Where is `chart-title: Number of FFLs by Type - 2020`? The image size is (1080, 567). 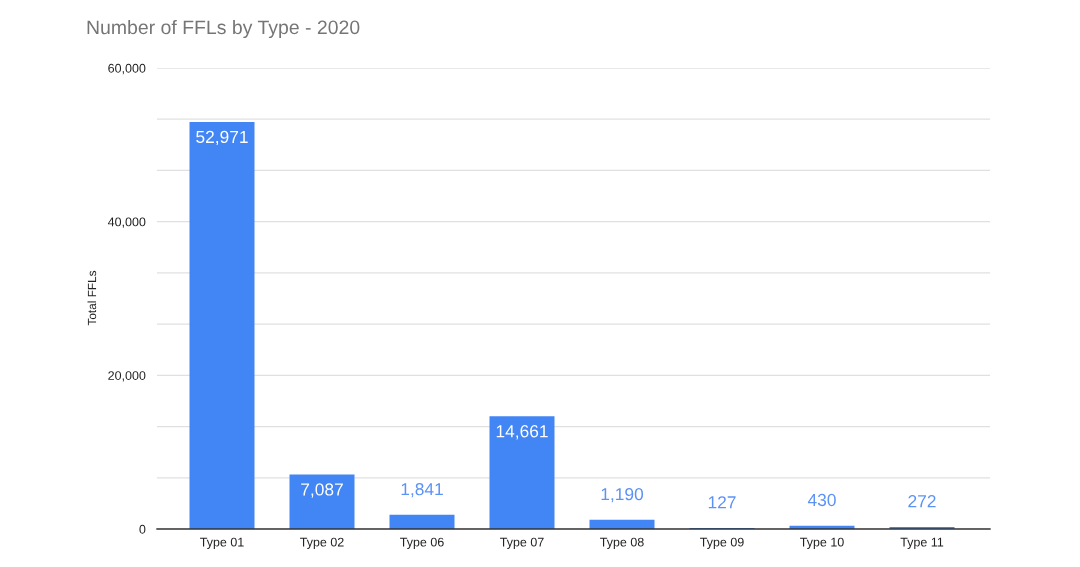
chart-title: Number of FFLs by Type - 2020 is located at coordinates (223, 29).